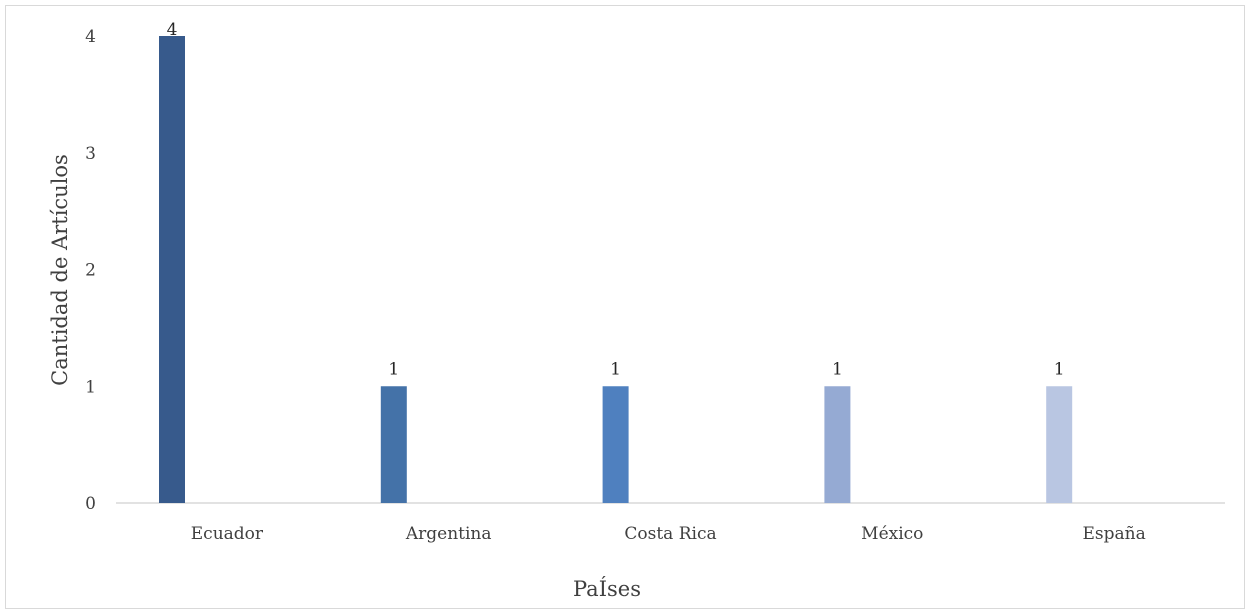  I want to click on x-tick-label: México, so click(892, 534).